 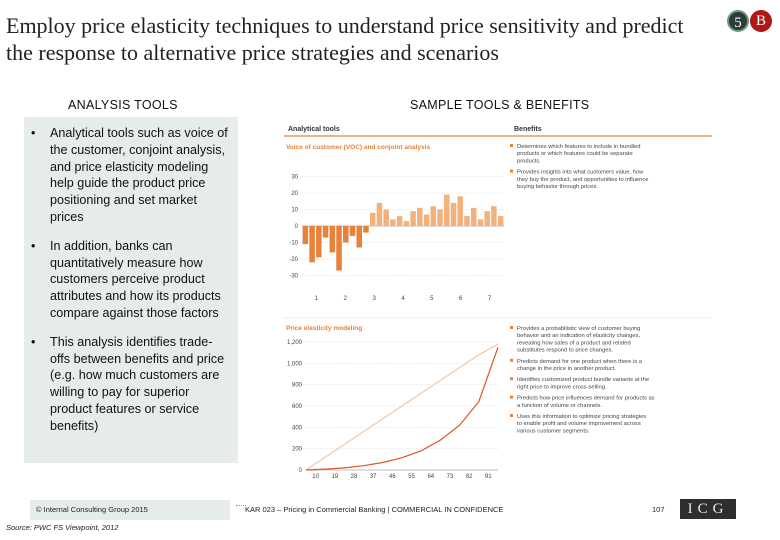 I want to click on elasticity-x-tick: 64, so click(x=430, y=477).